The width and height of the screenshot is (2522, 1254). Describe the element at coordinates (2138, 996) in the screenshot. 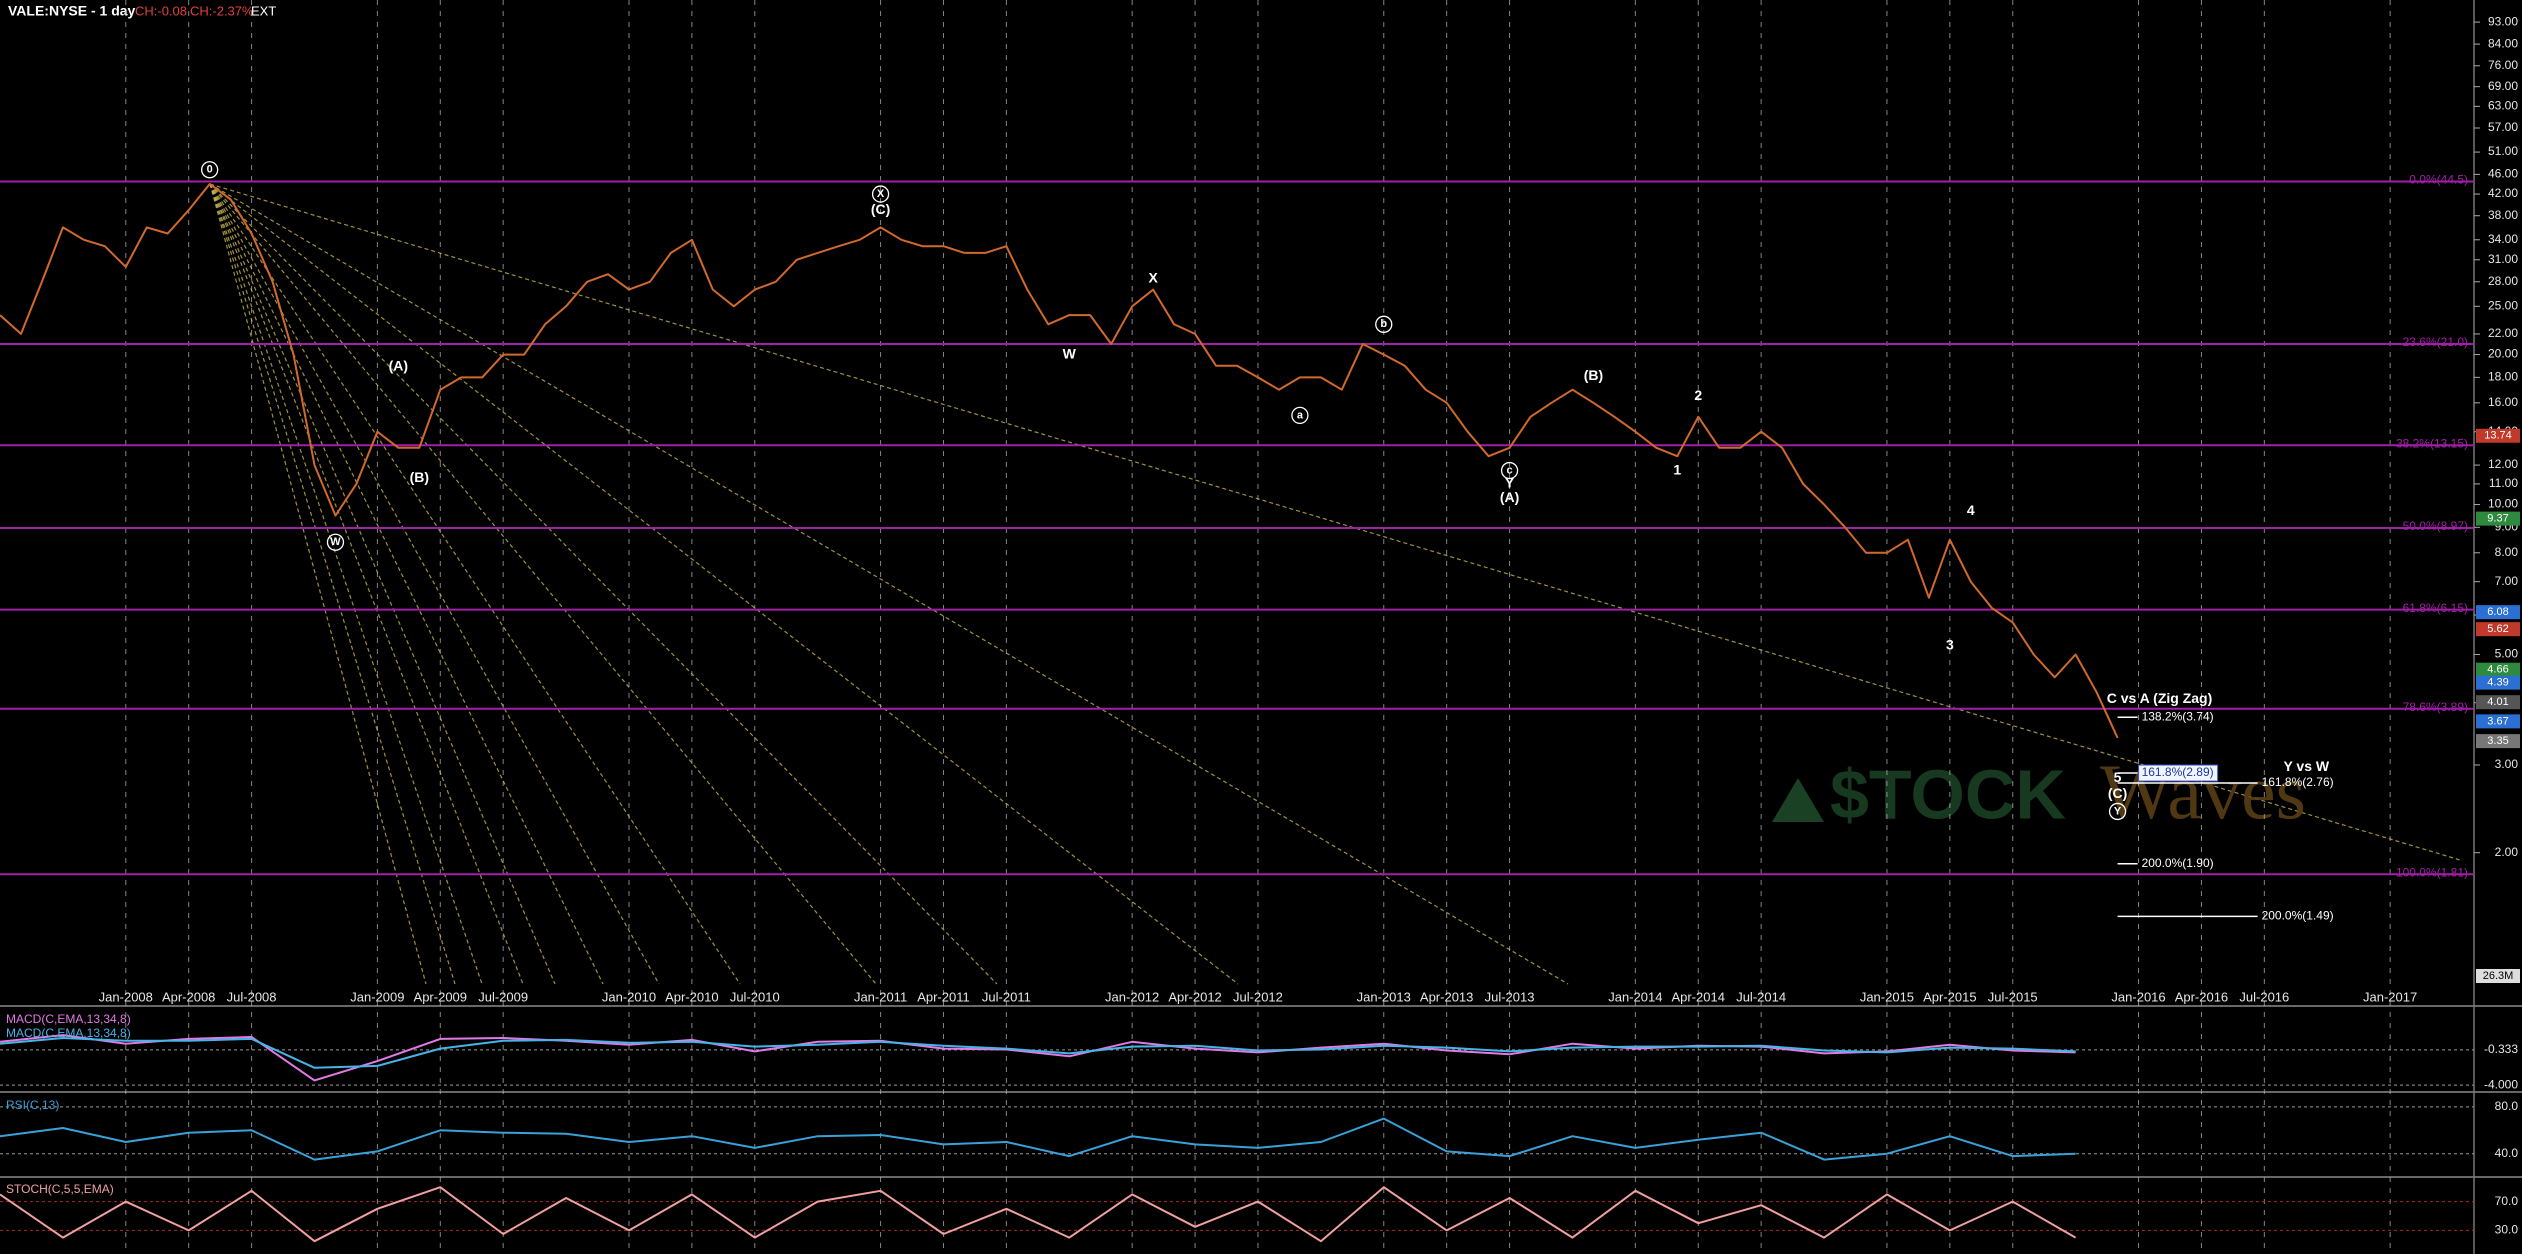

I see `x-tick-label: Jan-2016` at that location.